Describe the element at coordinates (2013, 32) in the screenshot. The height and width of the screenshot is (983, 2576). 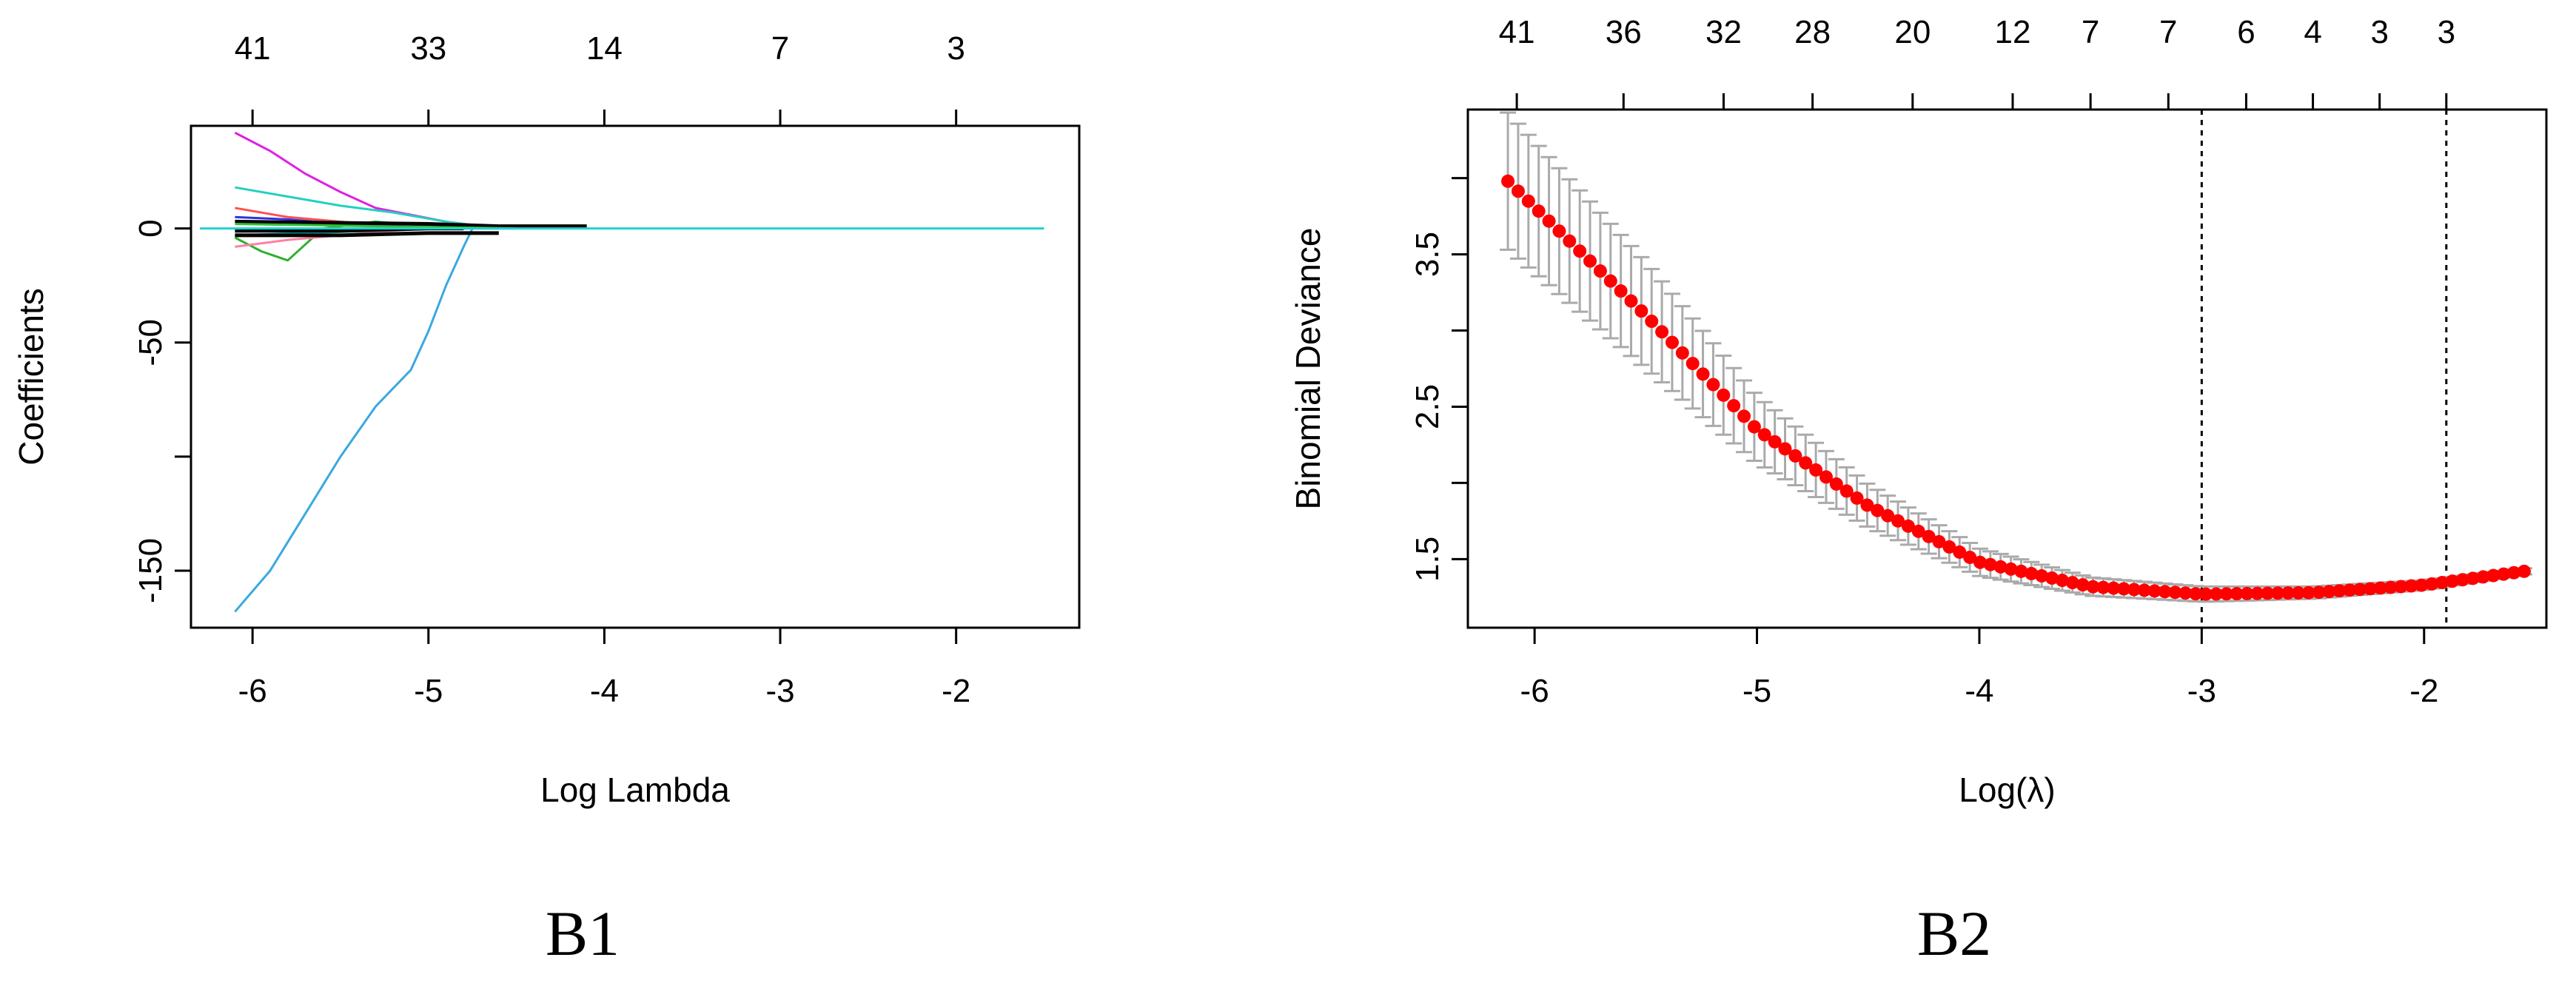
I see `top-tick-label: 12` at that location.